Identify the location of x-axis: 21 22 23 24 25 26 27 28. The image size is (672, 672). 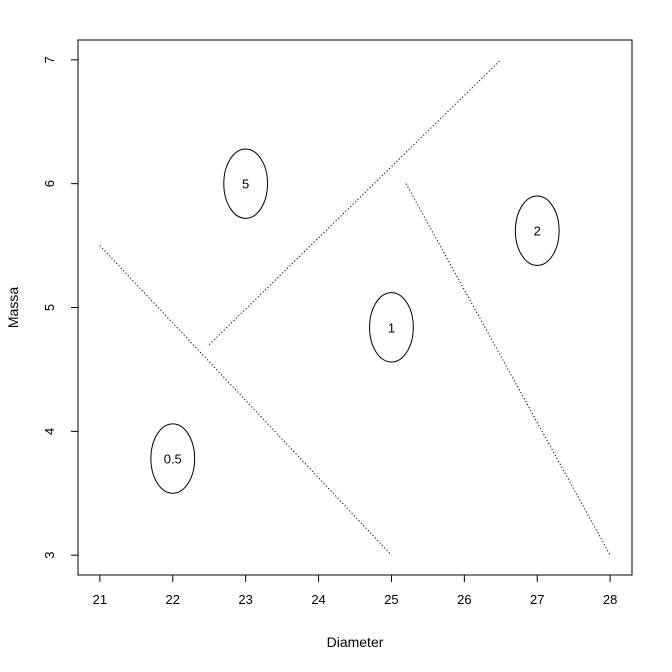
(355, 590).